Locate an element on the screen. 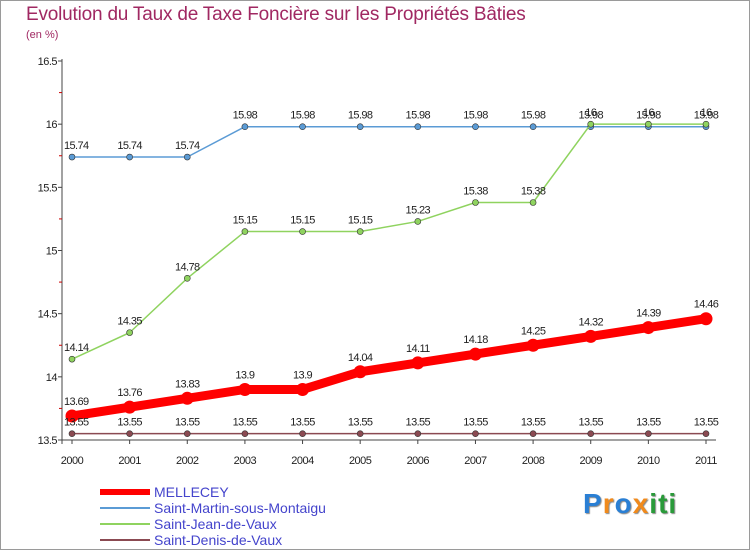 This screenshot has height=550, width=750. data-label: 15.23 is located at coordinates (418, 210).